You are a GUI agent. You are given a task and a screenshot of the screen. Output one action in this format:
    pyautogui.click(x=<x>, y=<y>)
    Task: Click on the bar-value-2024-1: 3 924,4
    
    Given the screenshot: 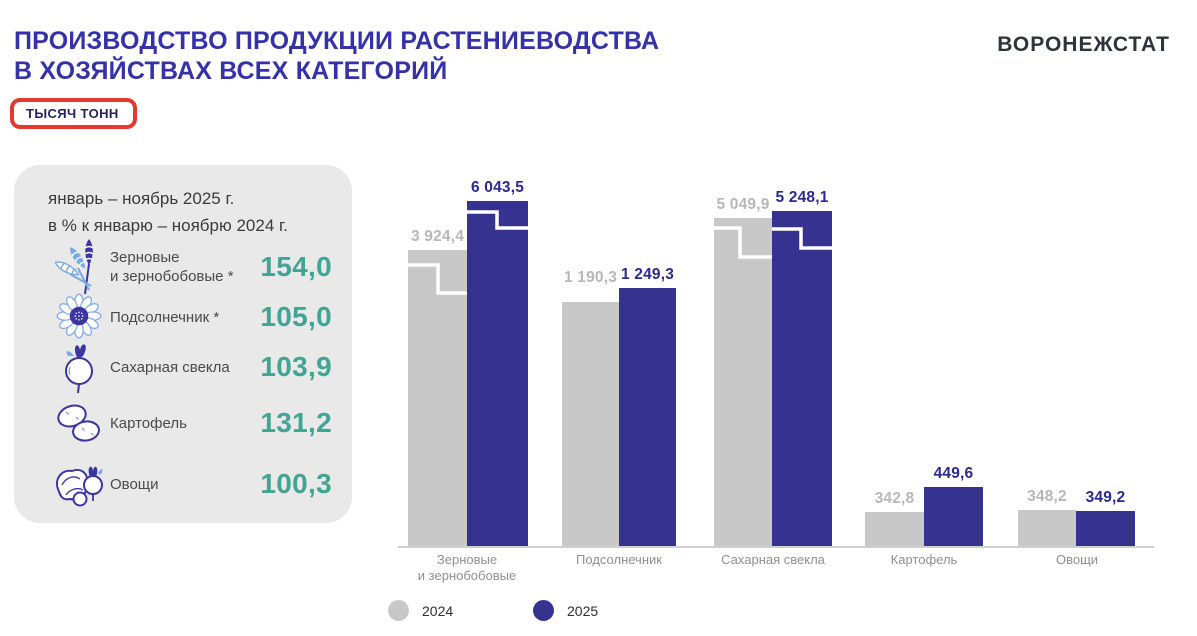 What is the action you would take?
    pyautogui.click(x=437, y=236)
    